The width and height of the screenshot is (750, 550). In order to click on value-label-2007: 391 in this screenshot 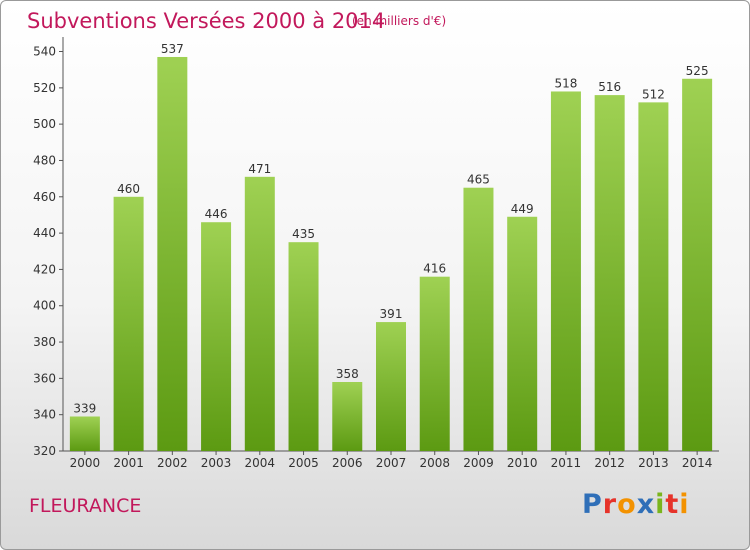, I will do `click(391, 314)`.